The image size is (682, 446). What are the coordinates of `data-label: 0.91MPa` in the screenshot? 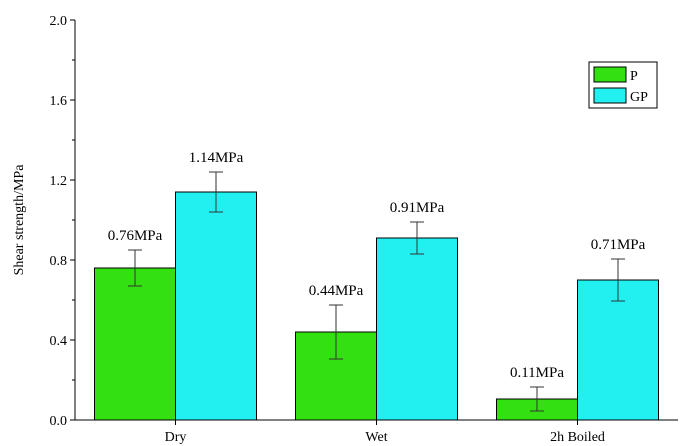 It's located at (417, 208).